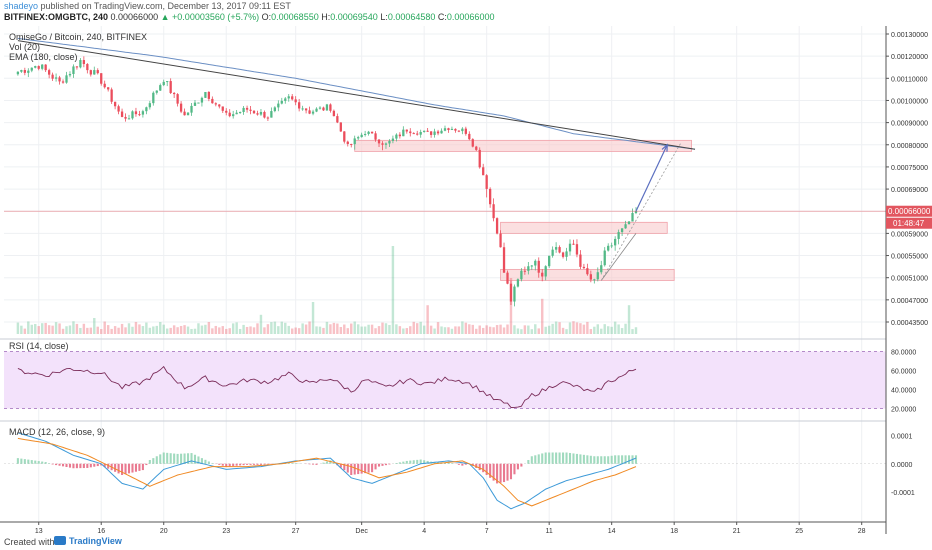 The width and height of the screenshot is (932, 550). I want to click on main-legend-title: OmiseGo / Bitcoin, 240, BITFINEX, so click(78, 37).